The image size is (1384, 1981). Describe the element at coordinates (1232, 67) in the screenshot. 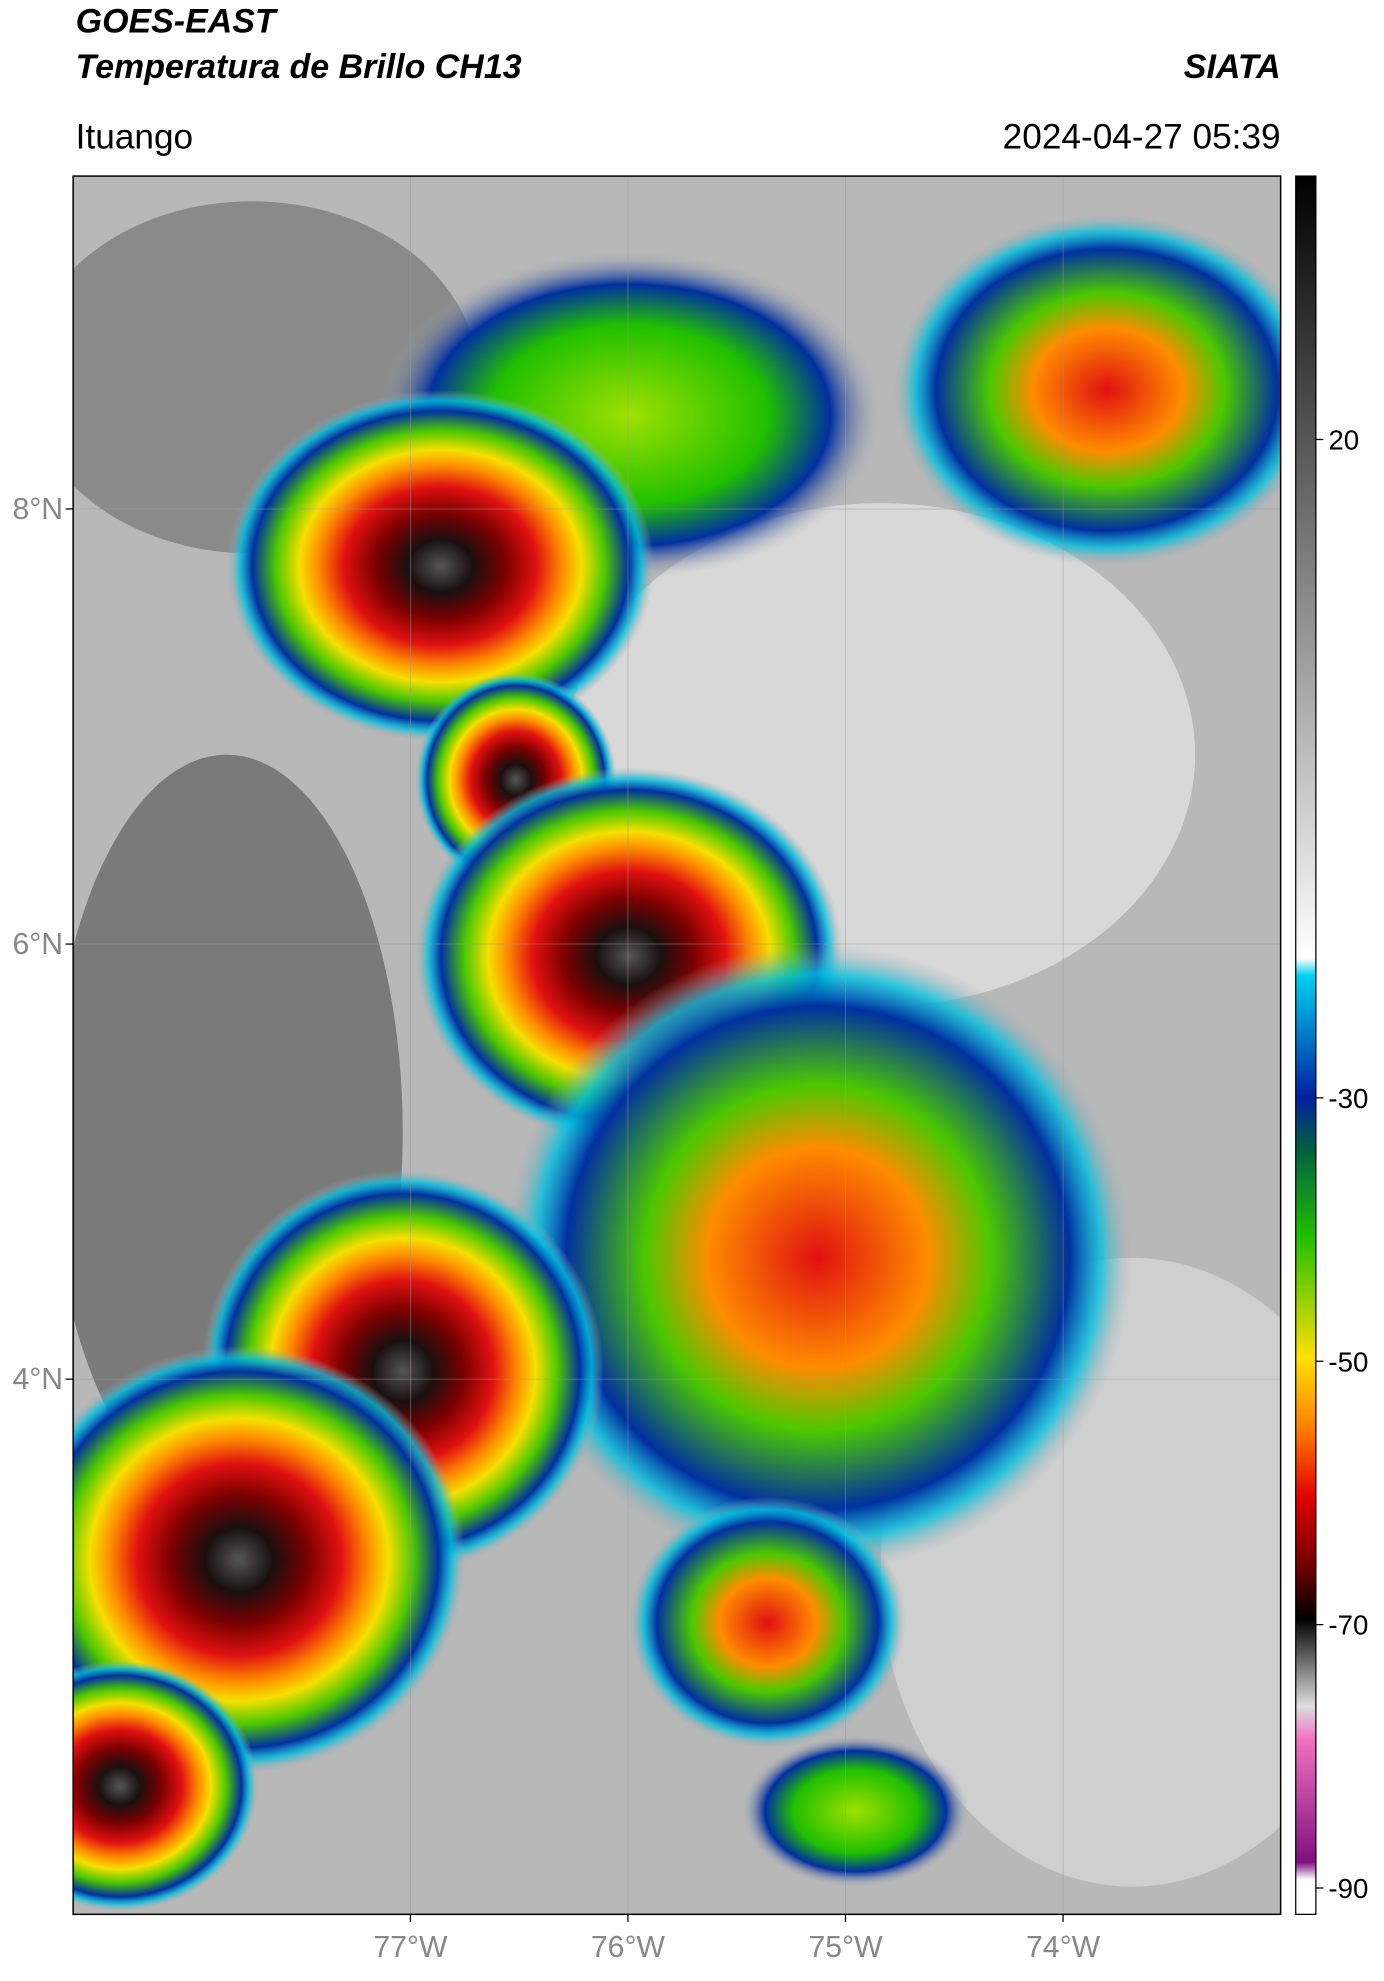

I see `source: SIATA` at that location.